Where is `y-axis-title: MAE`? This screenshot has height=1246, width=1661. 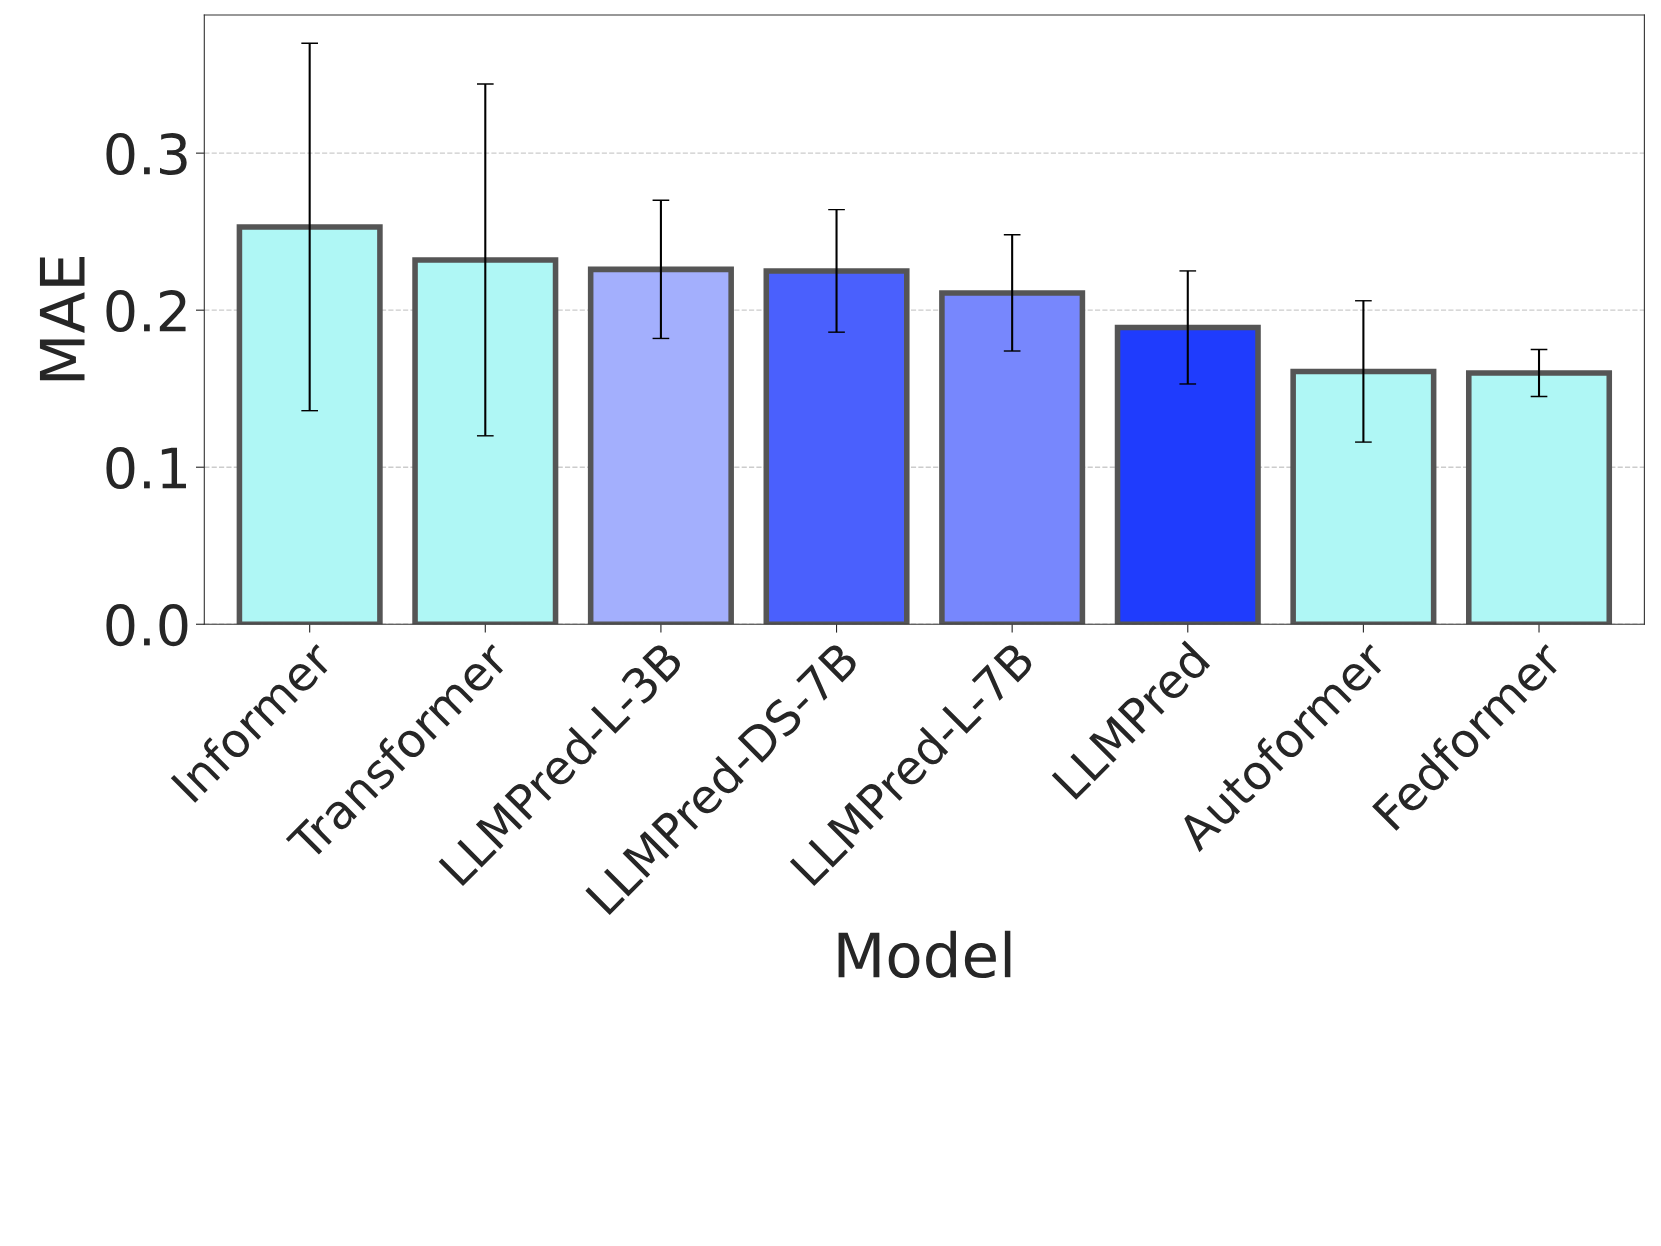
y-axis-title: MAE is located at coordinates (62, 318).